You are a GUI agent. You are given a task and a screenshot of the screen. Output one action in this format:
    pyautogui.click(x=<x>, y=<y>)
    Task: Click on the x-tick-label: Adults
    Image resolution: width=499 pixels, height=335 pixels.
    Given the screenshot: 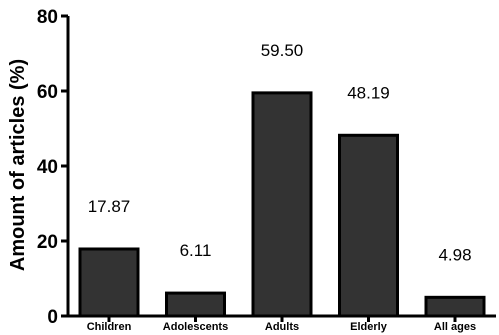 What is the action you would take?
    pyautogui.click(x=282, y=327)
    